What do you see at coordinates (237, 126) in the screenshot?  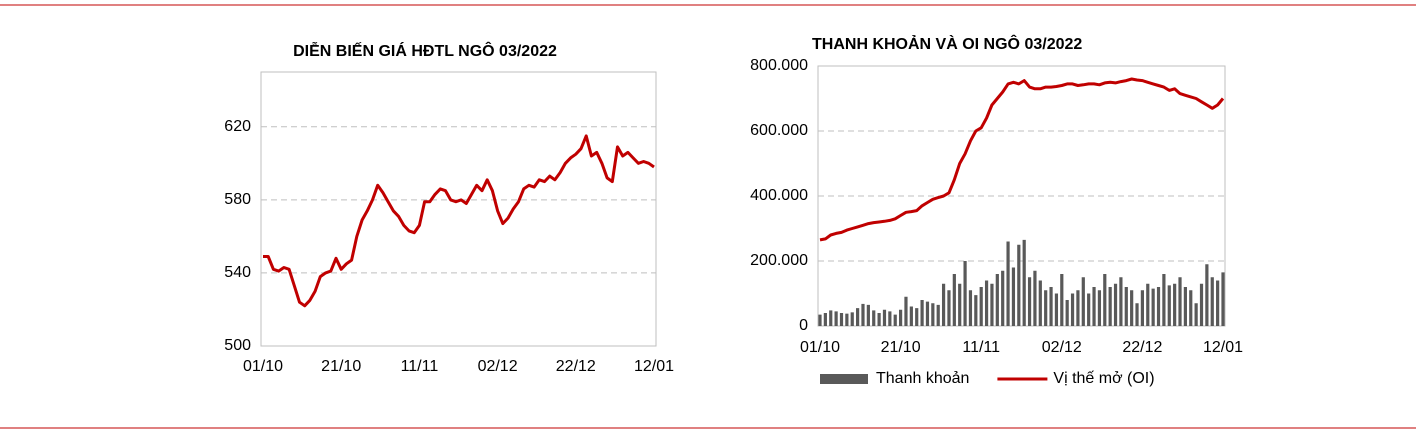 I see `y-tick-label: 620` at bounding box center [237, 126].